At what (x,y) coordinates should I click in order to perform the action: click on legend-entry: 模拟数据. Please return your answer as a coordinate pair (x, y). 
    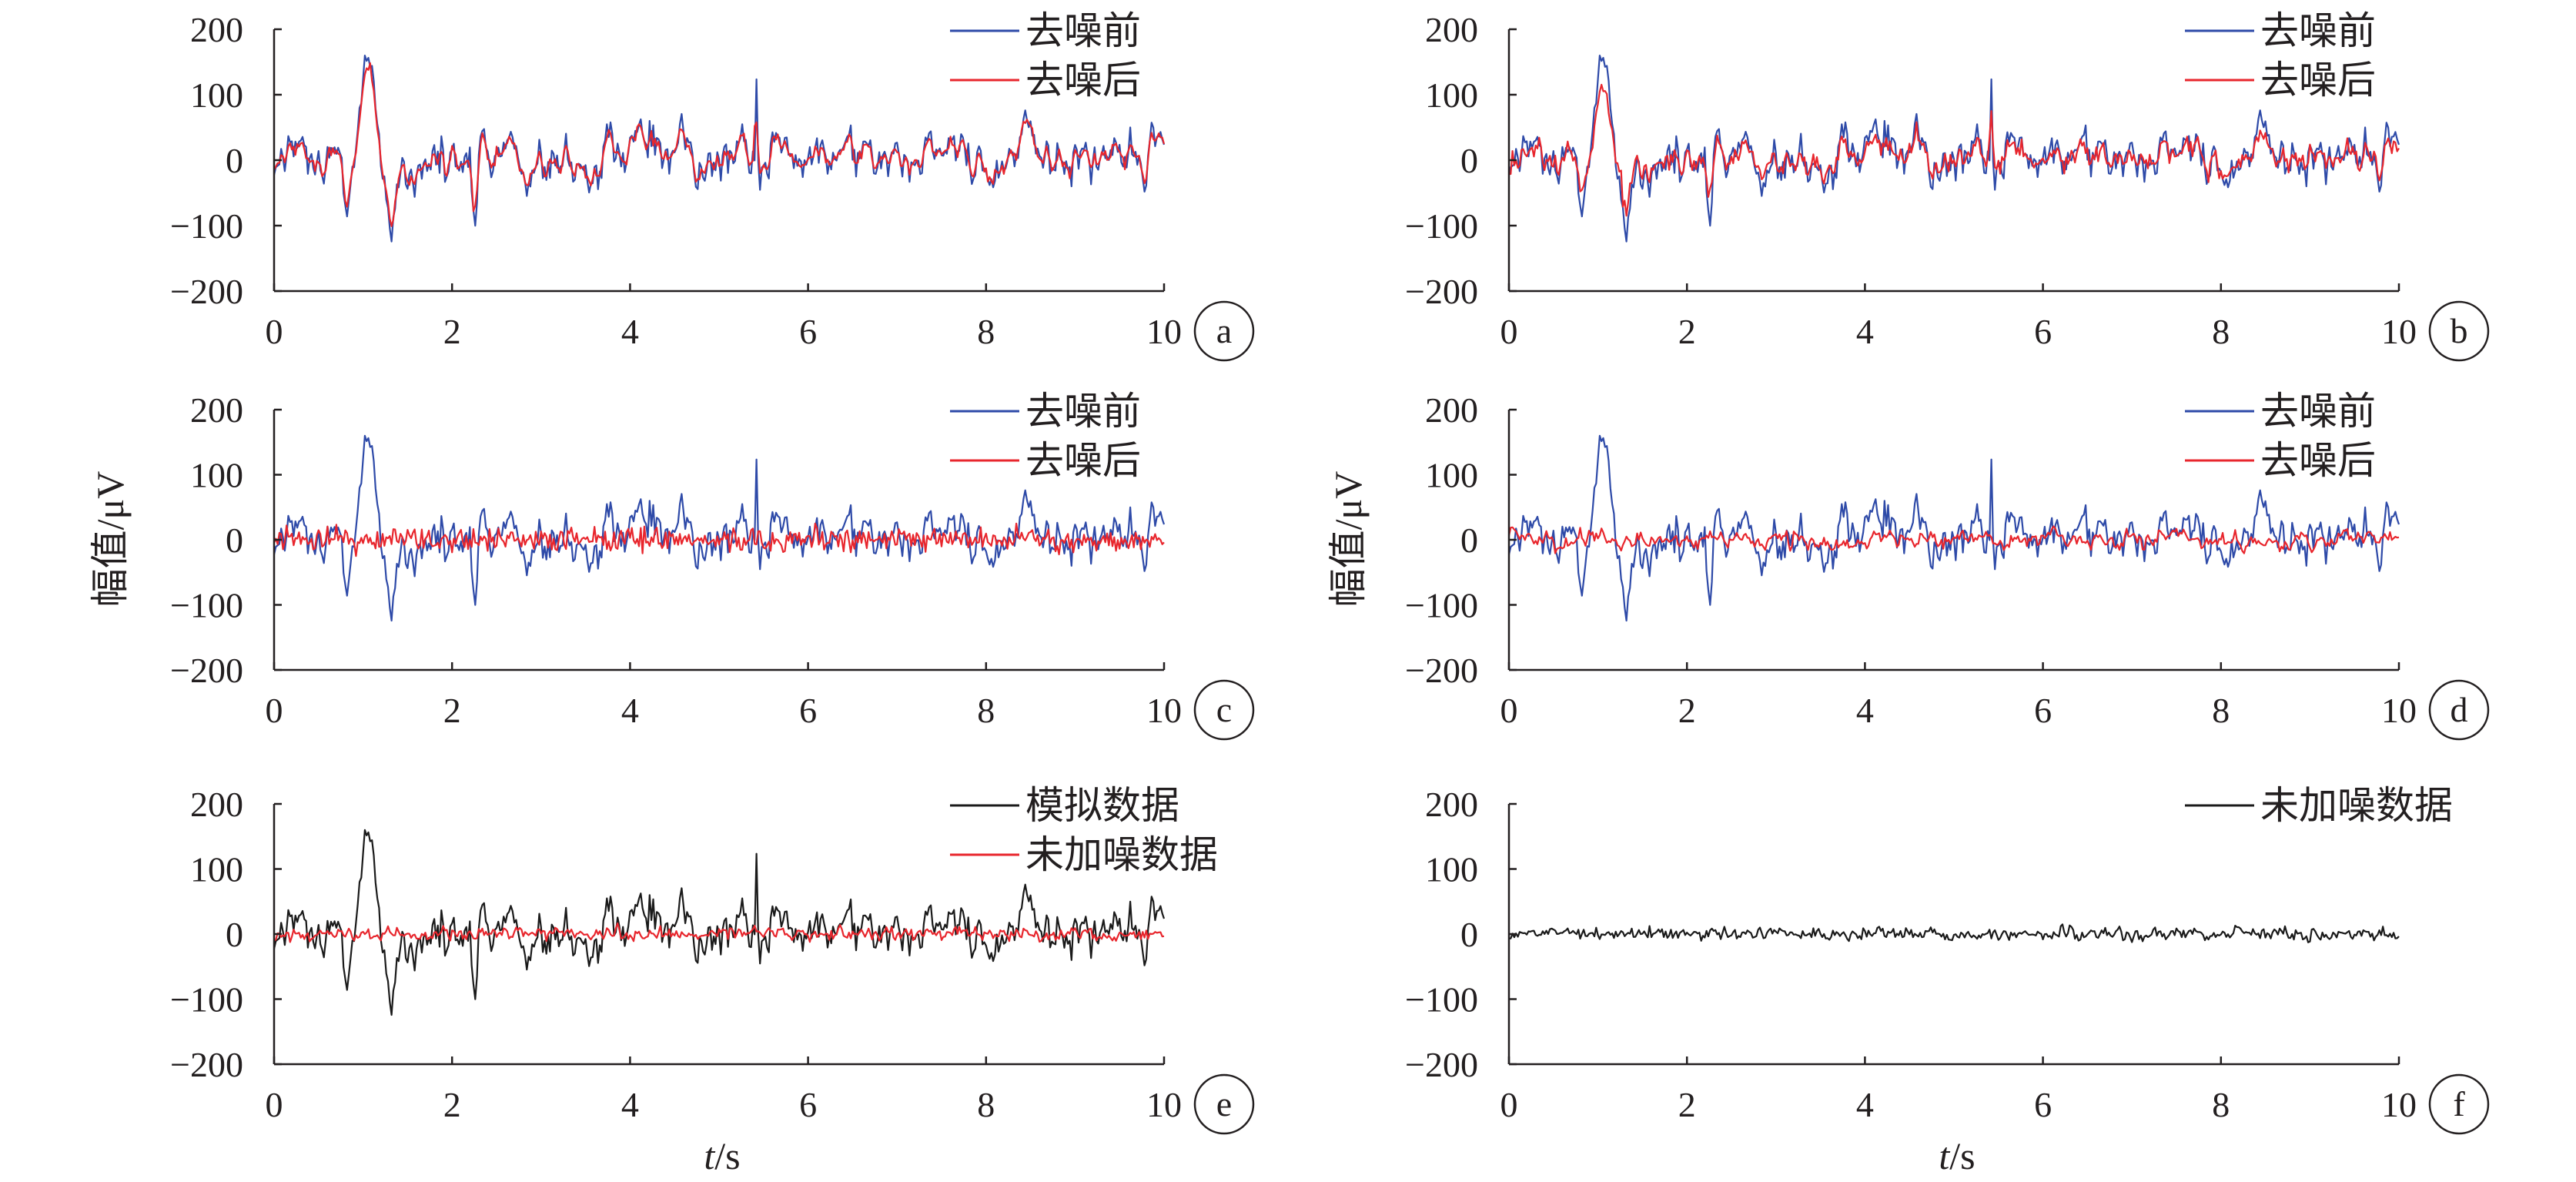
    Looking at the image, I should click on (1102, 805).